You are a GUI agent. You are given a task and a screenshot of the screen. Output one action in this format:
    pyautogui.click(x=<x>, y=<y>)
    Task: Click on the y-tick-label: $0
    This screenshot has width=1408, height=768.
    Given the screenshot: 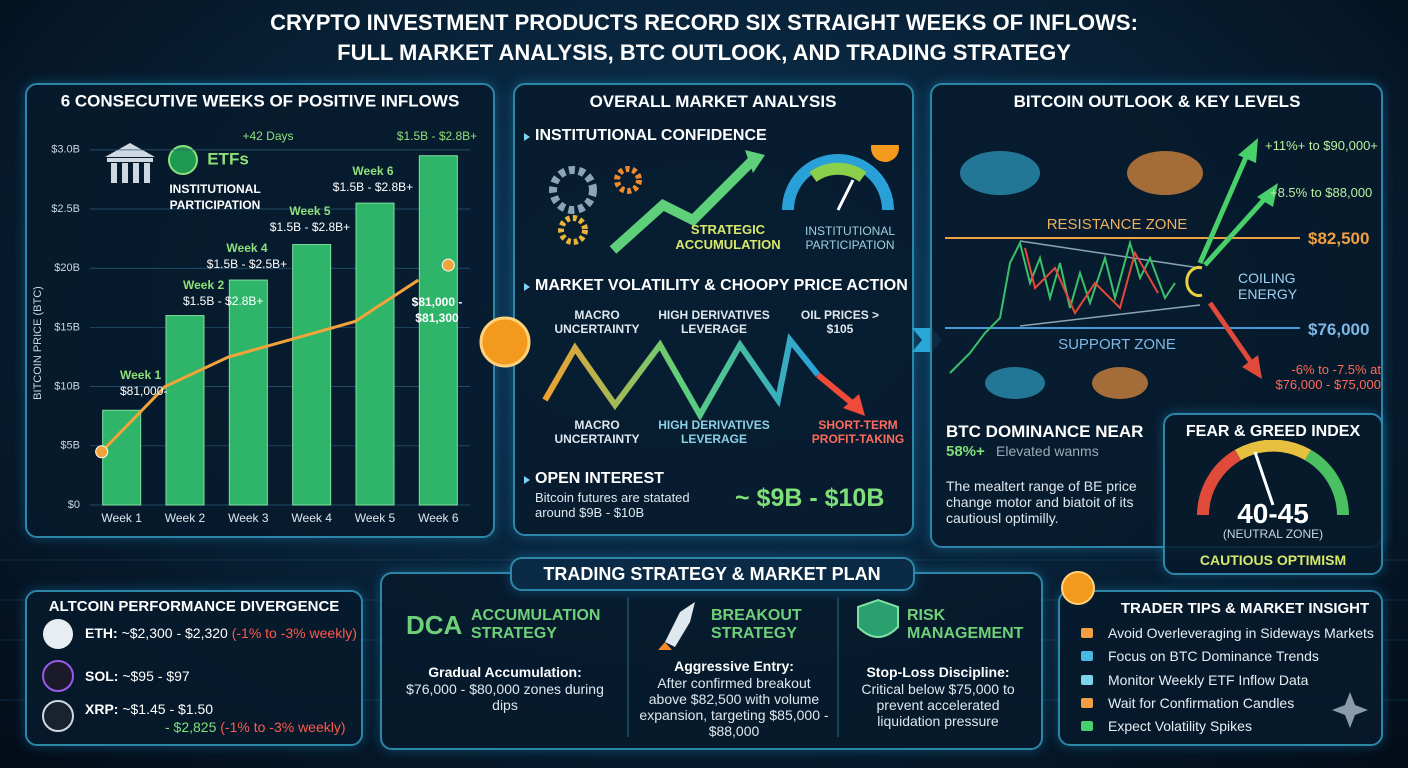 What is the action you would take?
    pyautogui.click(x=74, y=505)
    